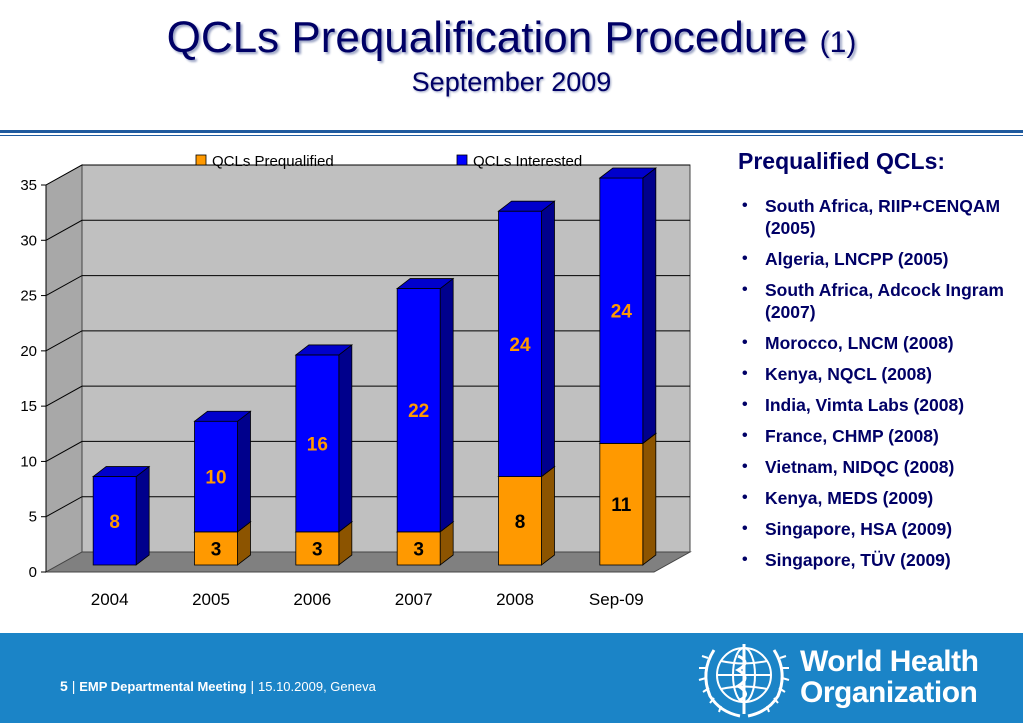 This screenshot has height=723, width=1023. I want to click on prequalified-qcl-text: Singapore, HSA (2009), so click(859, 529).